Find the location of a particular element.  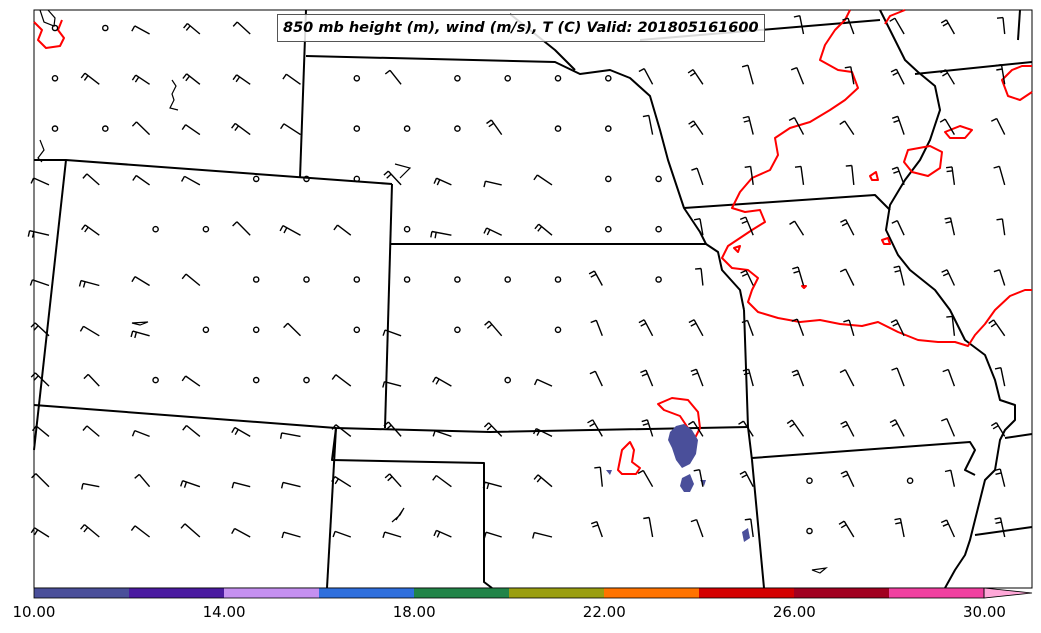

colorbar-outline is located at coordinates (509, 593).